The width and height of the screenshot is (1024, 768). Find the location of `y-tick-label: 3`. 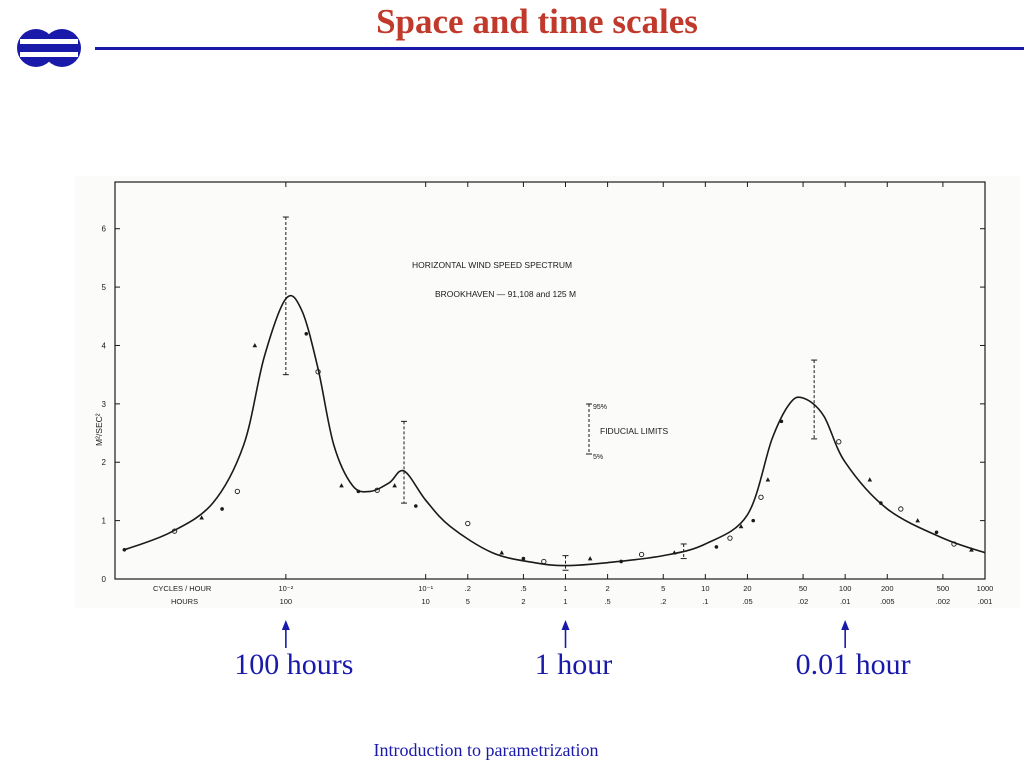

y-tick-label: 3 is located at coordinates (104, 404).